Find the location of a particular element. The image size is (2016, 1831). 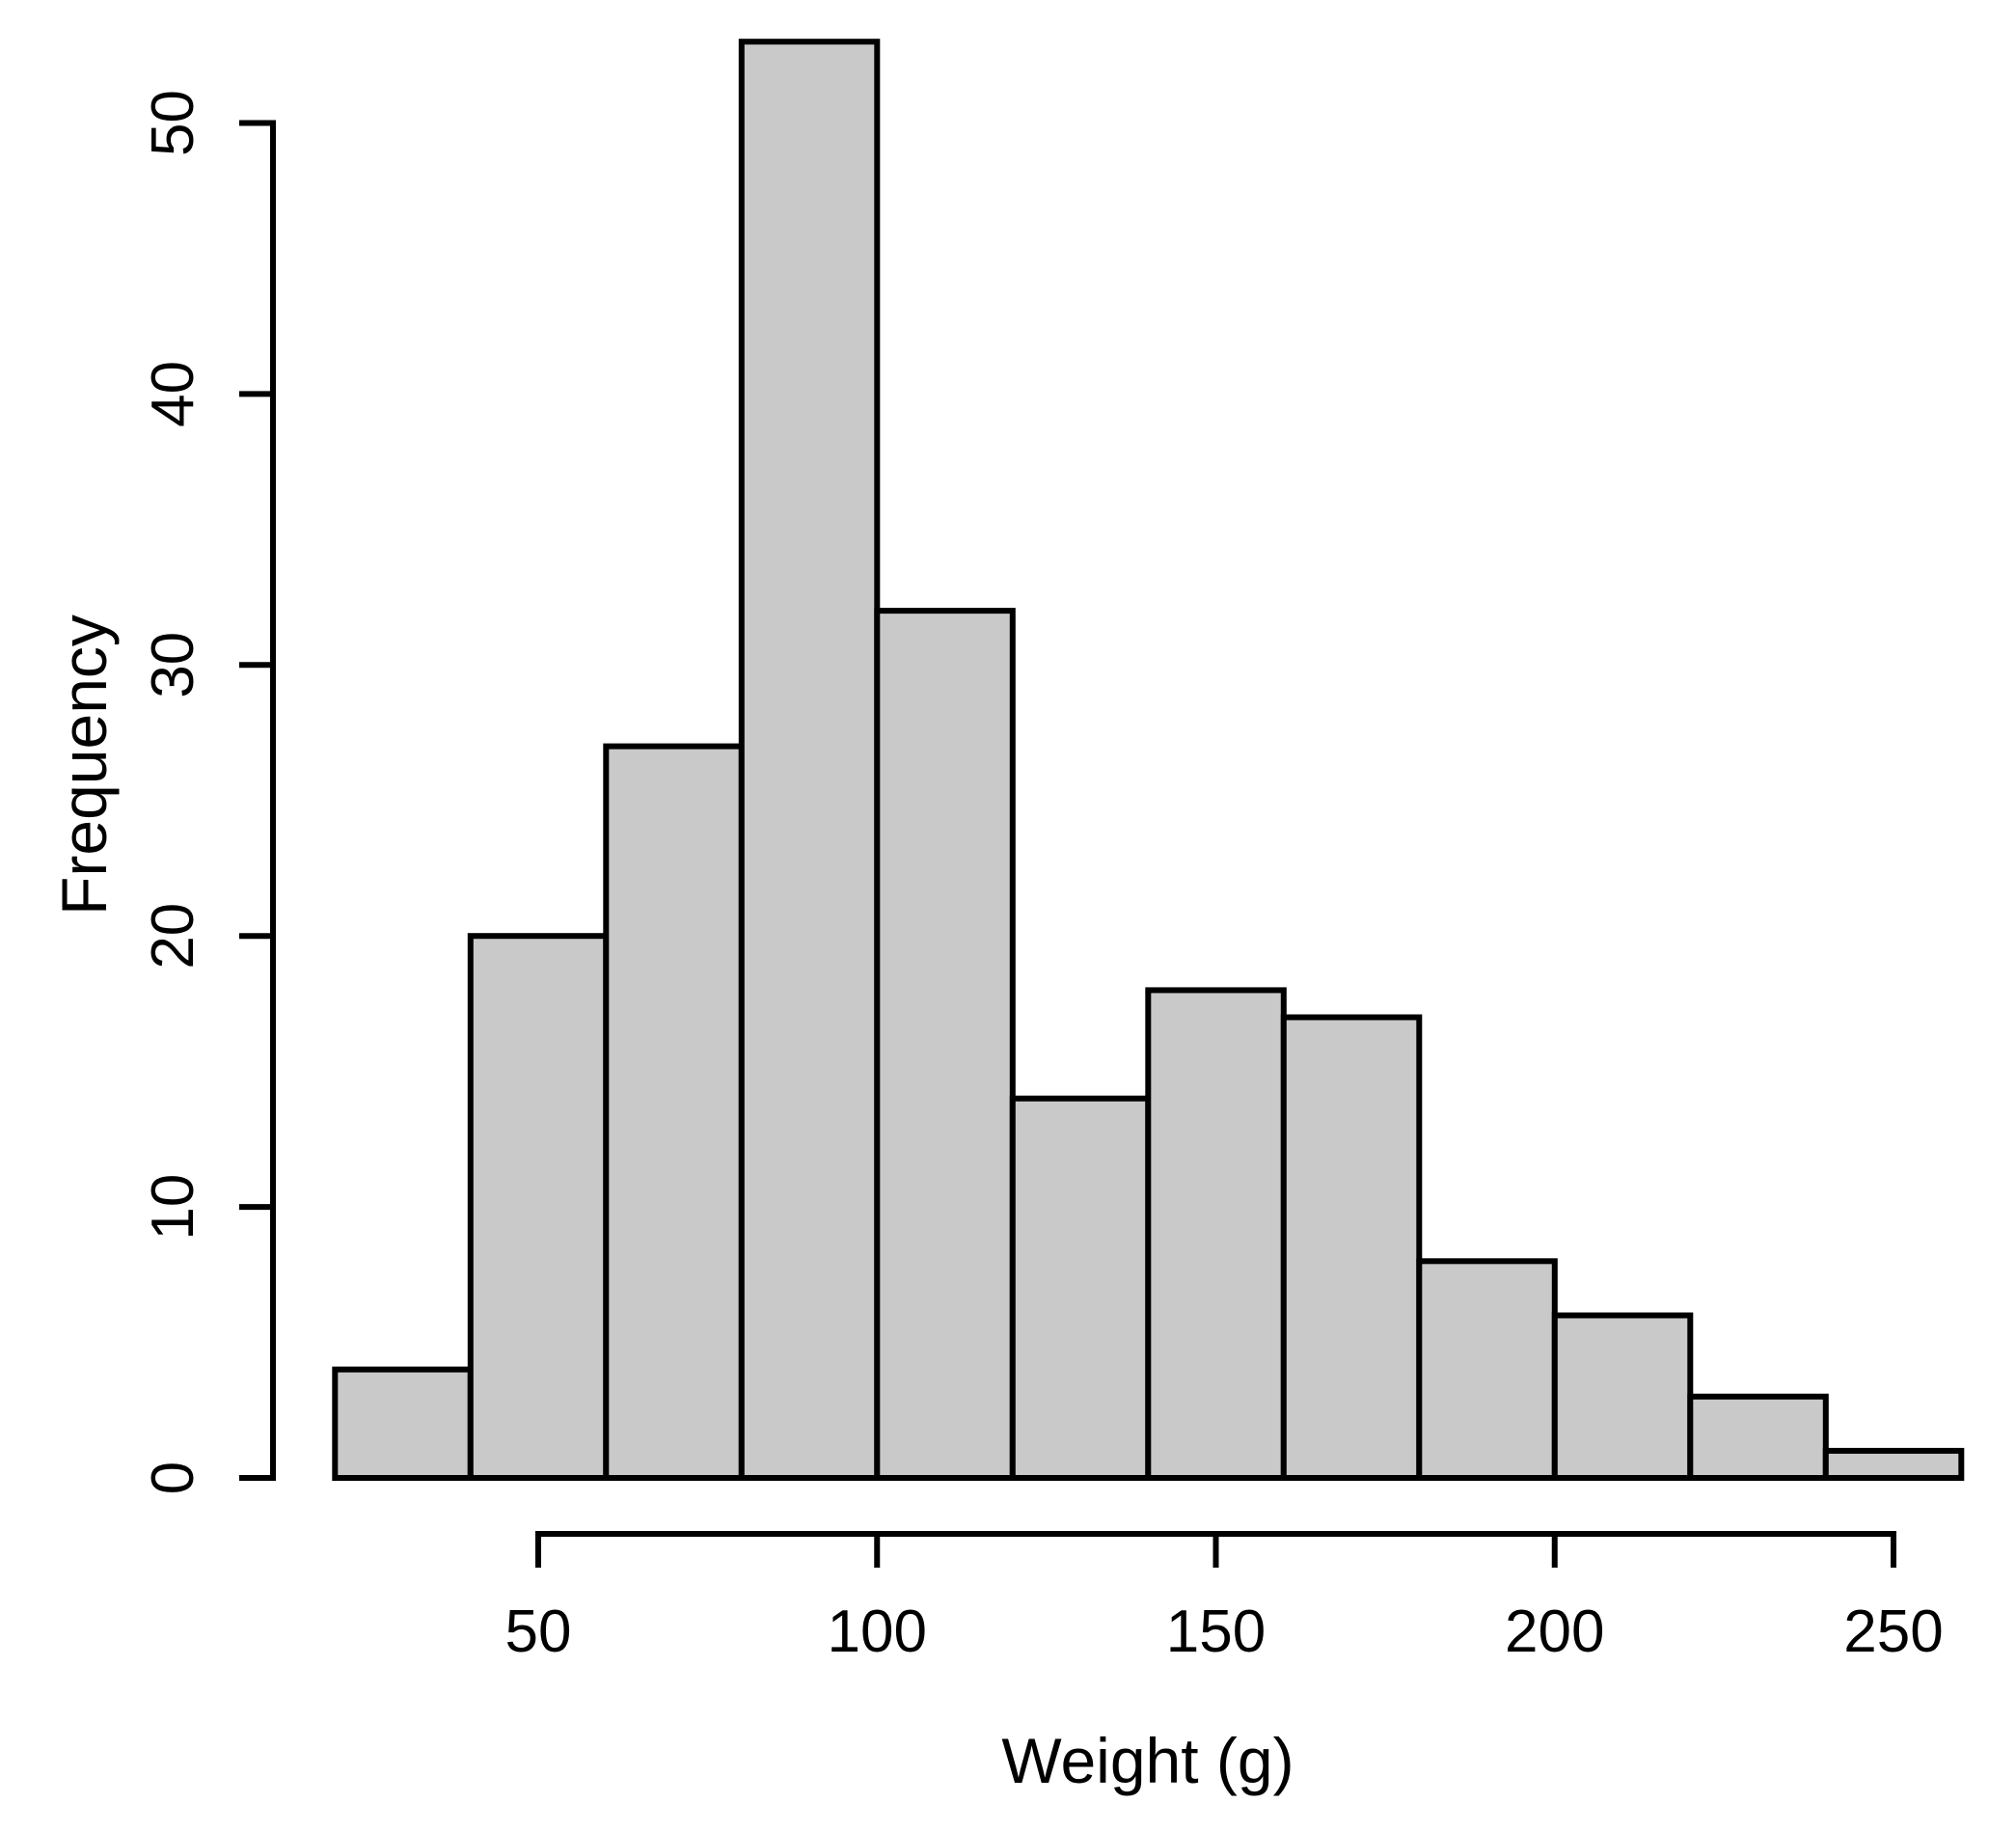

x-tick-label: 250 is located at coordinates (1893, 1632).